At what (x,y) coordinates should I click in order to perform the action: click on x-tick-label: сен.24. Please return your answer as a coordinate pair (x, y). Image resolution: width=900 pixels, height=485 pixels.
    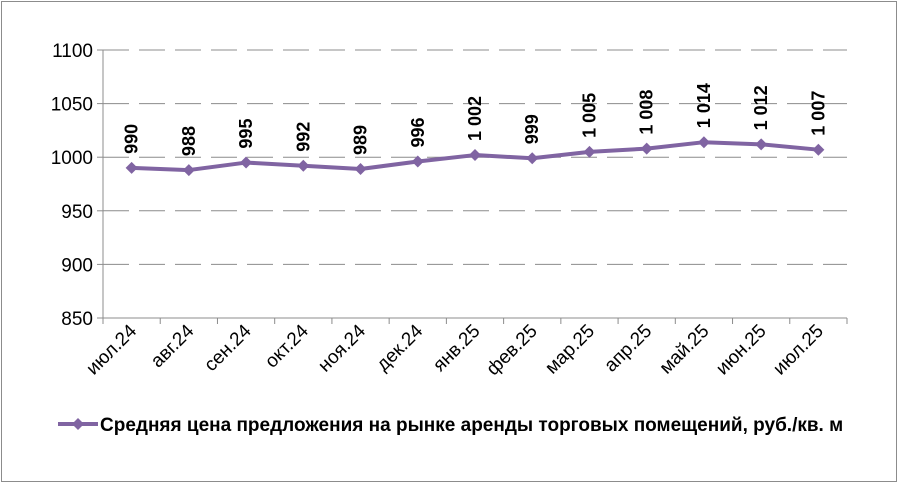
    Looking at the image, I should click on (227, 347).